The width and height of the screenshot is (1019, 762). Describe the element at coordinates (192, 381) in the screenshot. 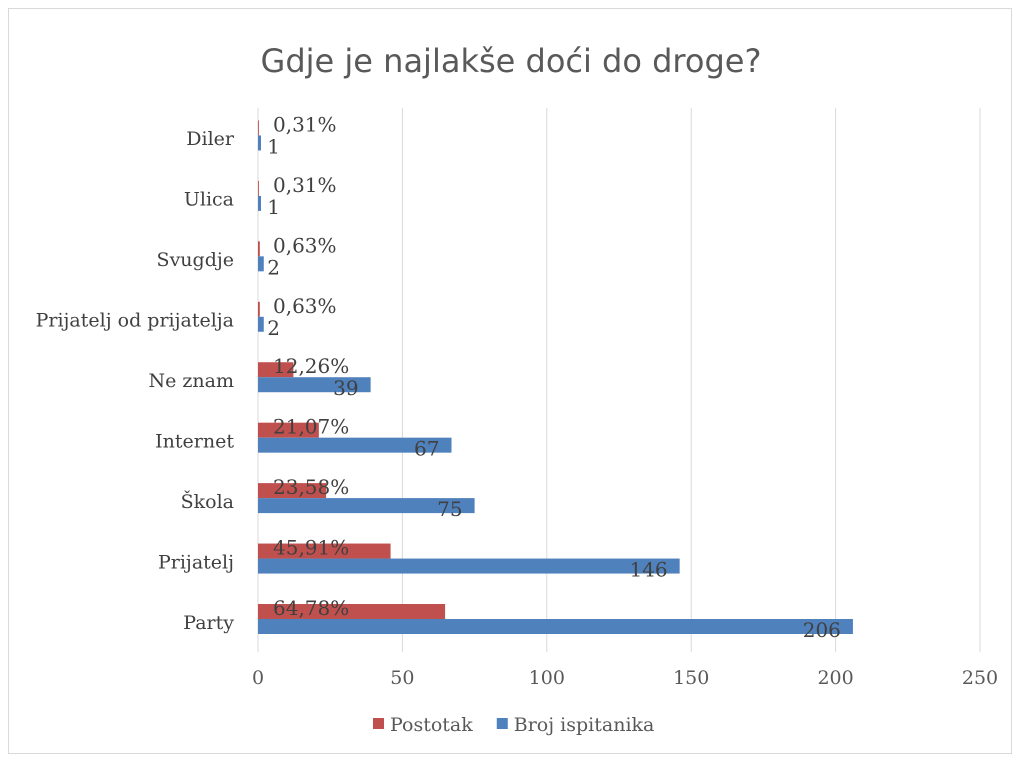

I see `category-label-ne-znam: Ne znam` at that location.